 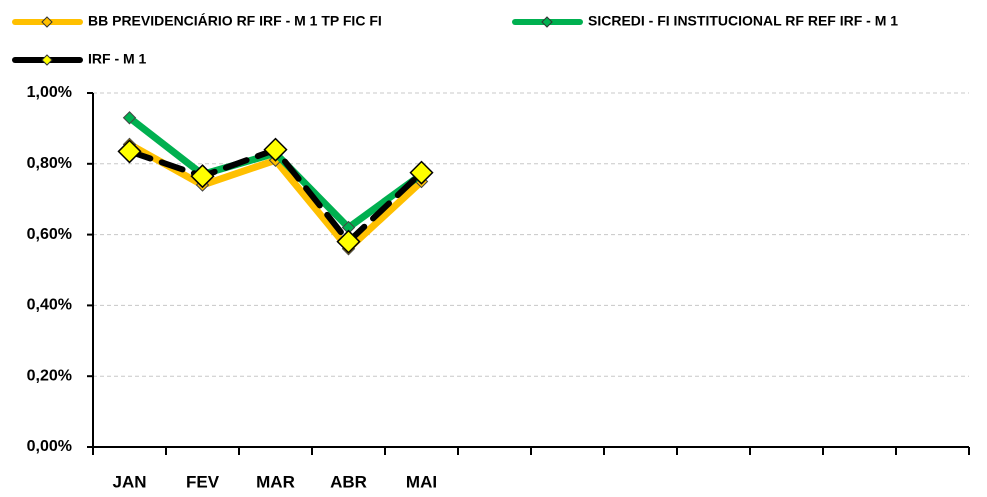 What do you see at coordinates (49, 234) in the screenshot?
I see `y-tick-label: 0,60%` at bounding box center [49, 234].